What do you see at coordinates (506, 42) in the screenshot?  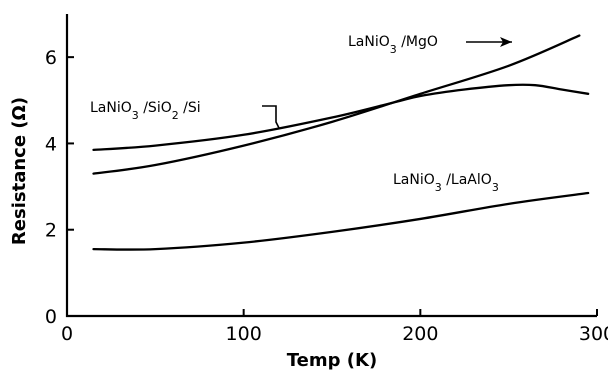 I see `mgo-arrowhead` at bounding box center [506, 42].